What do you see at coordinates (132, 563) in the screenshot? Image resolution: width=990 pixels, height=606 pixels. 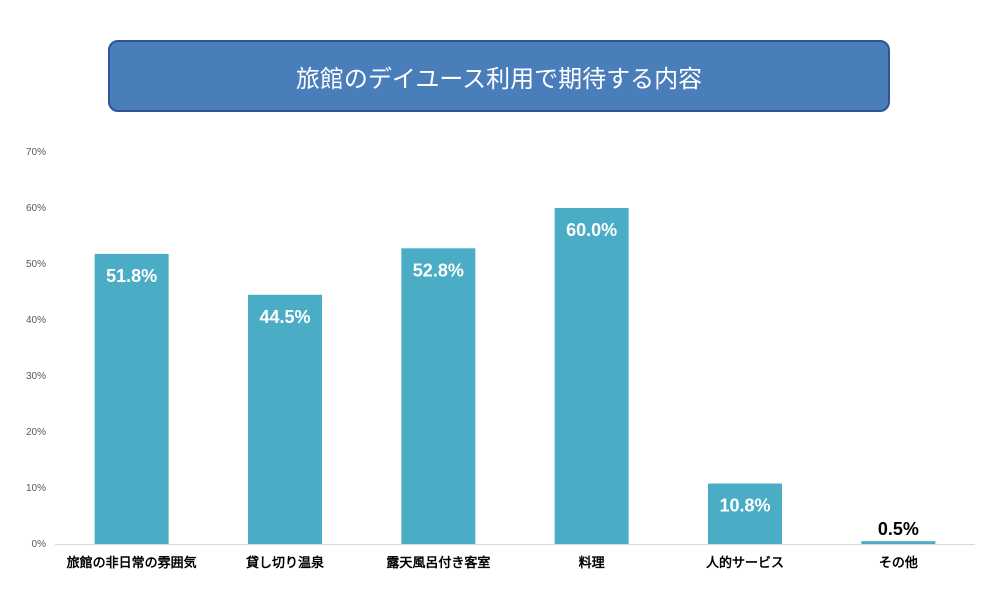 I see `x-tick-label: 旅館の非日常の雰囲気` at bounding box center [132, 563].